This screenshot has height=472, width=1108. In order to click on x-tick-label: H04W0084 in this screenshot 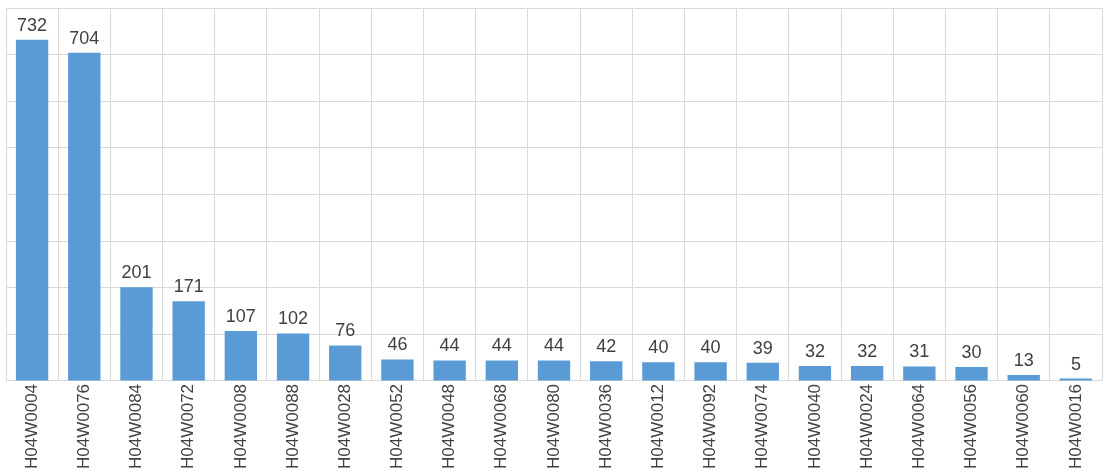, I will do `click(136, 426)`.